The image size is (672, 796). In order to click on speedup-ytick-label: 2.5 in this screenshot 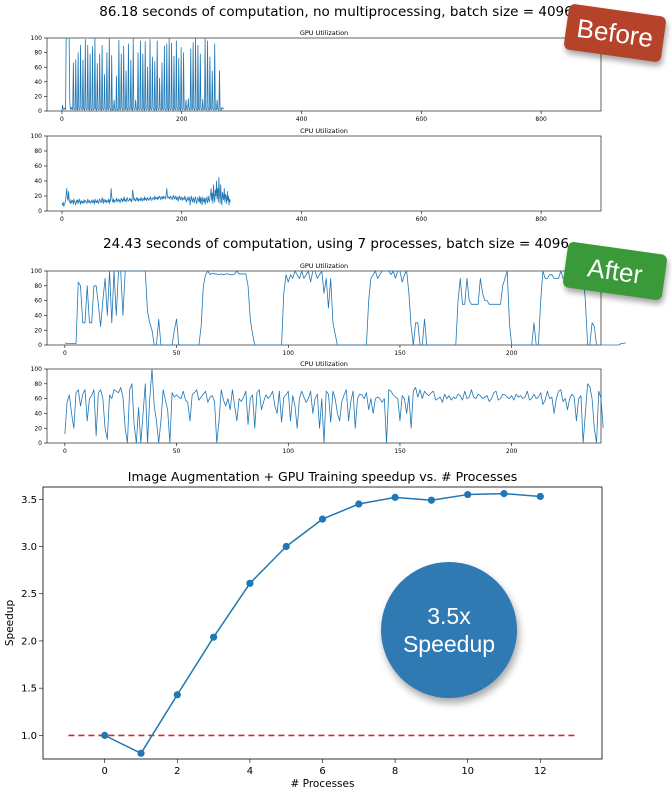, I will do `click(29, 594)`.